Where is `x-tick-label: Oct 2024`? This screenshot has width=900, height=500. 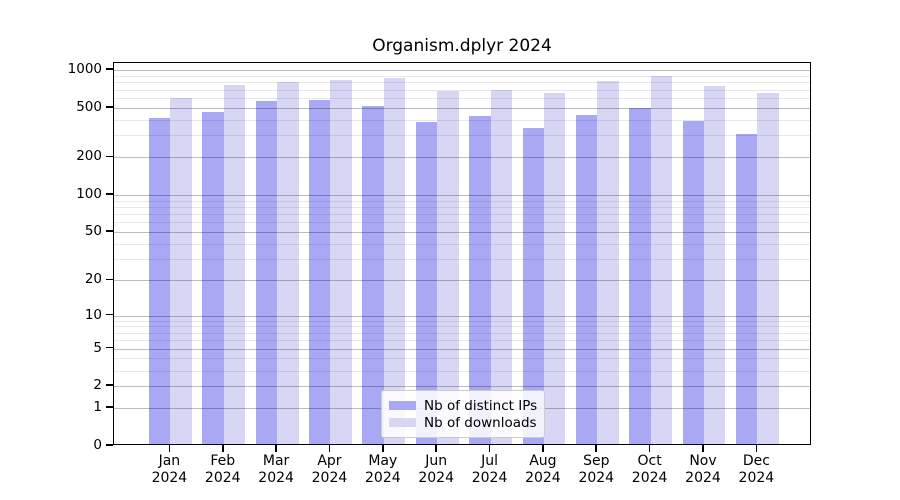 x-tick-label: Oct 2024 is located at coordinates (649, 469).